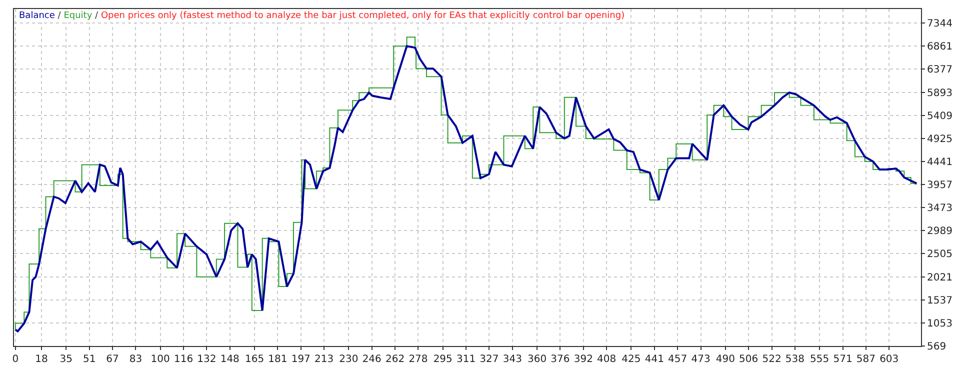  Describe the element at coordinates (939, 186) in the screenshot. I see `y-tick-label: 3957` at that location.